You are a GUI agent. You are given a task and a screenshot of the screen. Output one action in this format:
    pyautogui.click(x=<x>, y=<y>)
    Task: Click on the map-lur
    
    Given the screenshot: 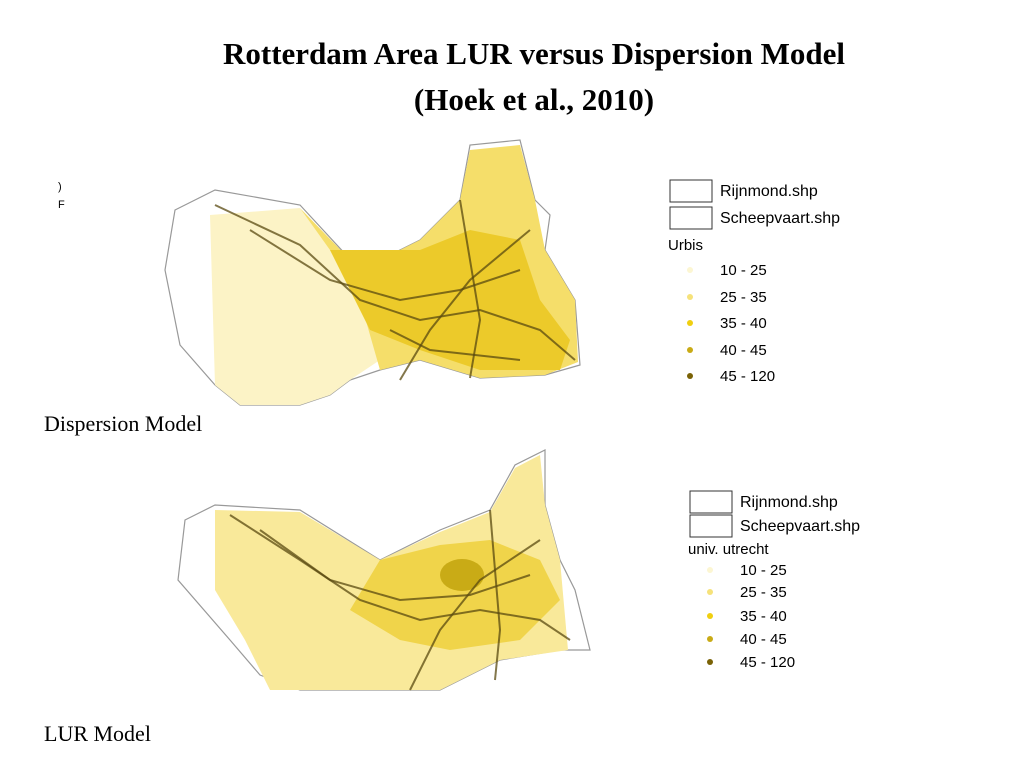 What is the action you would take?
    pyautogui.click(x=384, y=570)
    